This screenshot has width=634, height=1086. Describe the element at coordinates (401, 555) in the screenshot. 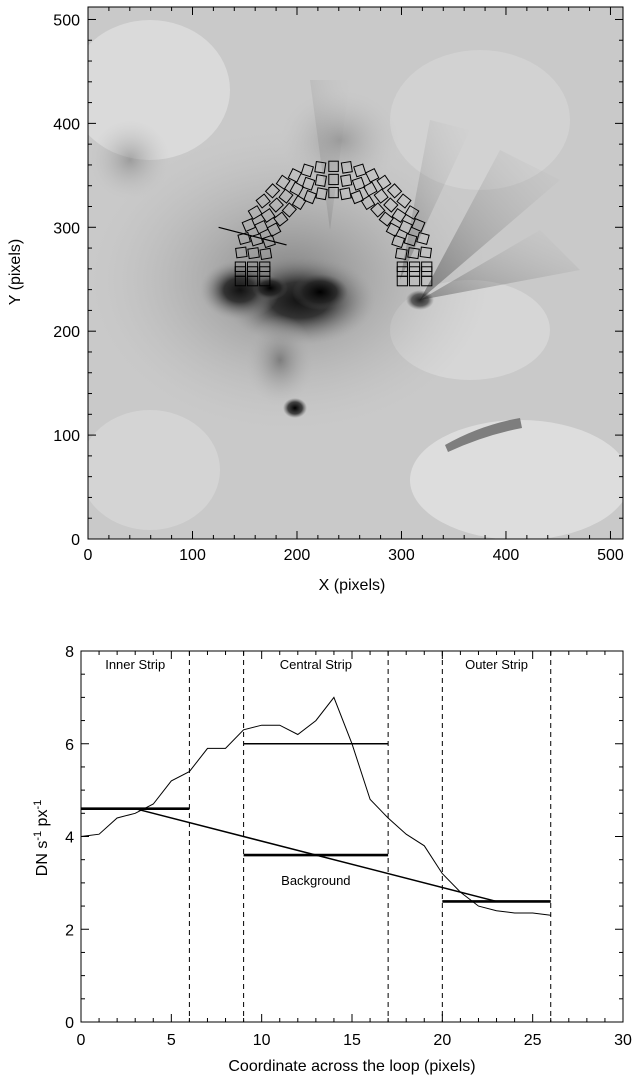

I see `x-tick-label: 300` at that location.